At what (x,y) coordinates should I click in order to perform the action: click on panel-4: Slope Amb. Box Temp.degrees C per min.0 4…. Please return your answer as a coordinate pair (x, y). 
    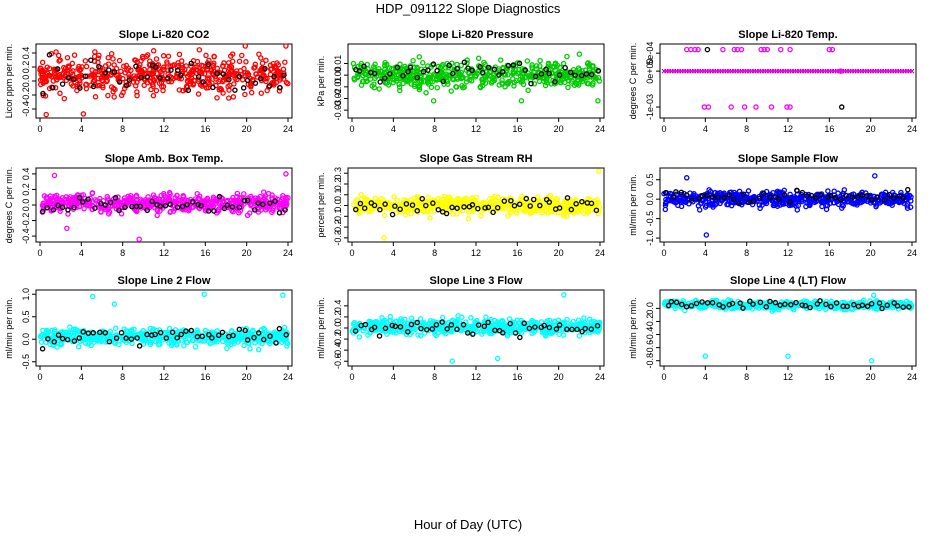
    Looking at the image, I should click on (148, 205).